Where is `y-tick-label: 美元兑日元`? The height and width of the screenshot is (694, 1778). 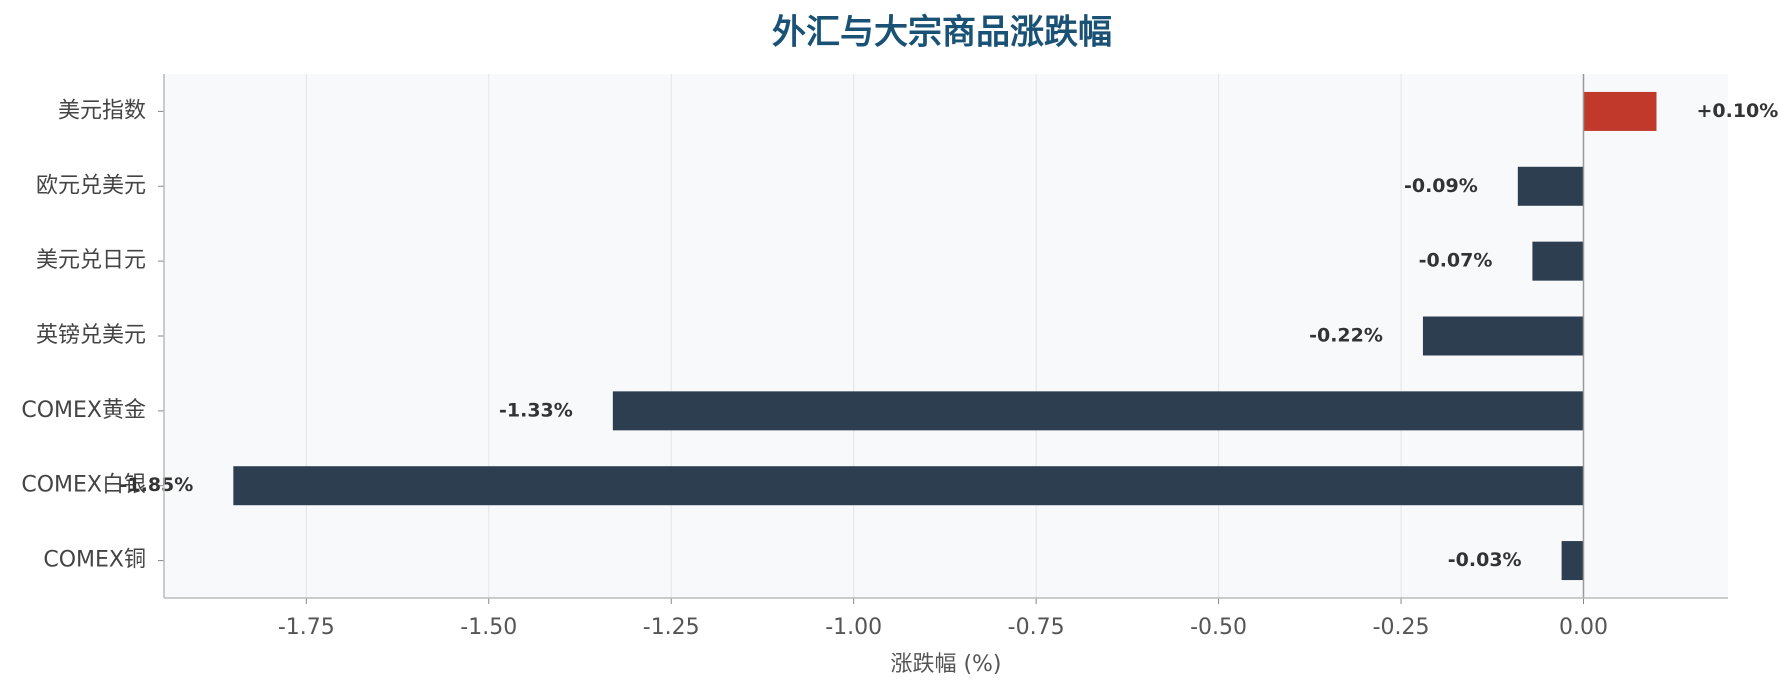 y-tick-label: 美元兑日元 is located at coordinates (91, 260).